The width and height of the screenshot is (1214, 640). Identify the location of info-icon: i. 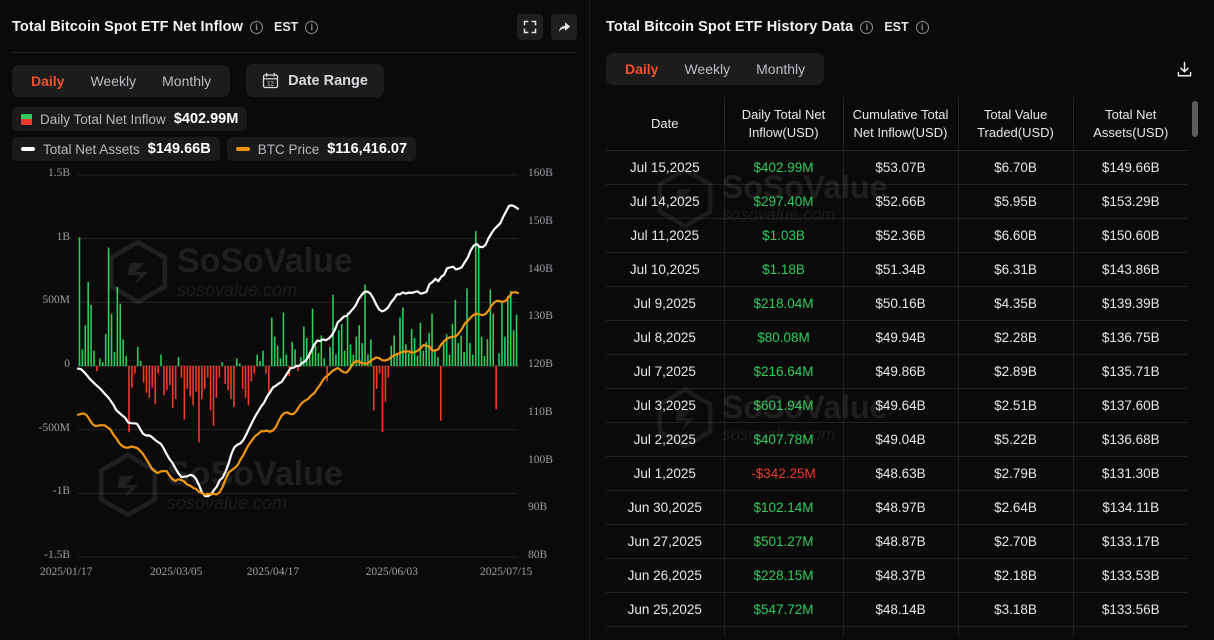
(256, 27).